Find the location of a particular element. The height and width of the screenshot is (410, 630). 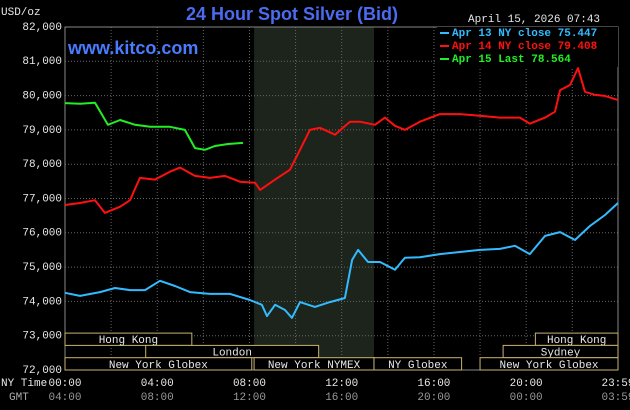

legend-box is located at coordinates (527, 47).